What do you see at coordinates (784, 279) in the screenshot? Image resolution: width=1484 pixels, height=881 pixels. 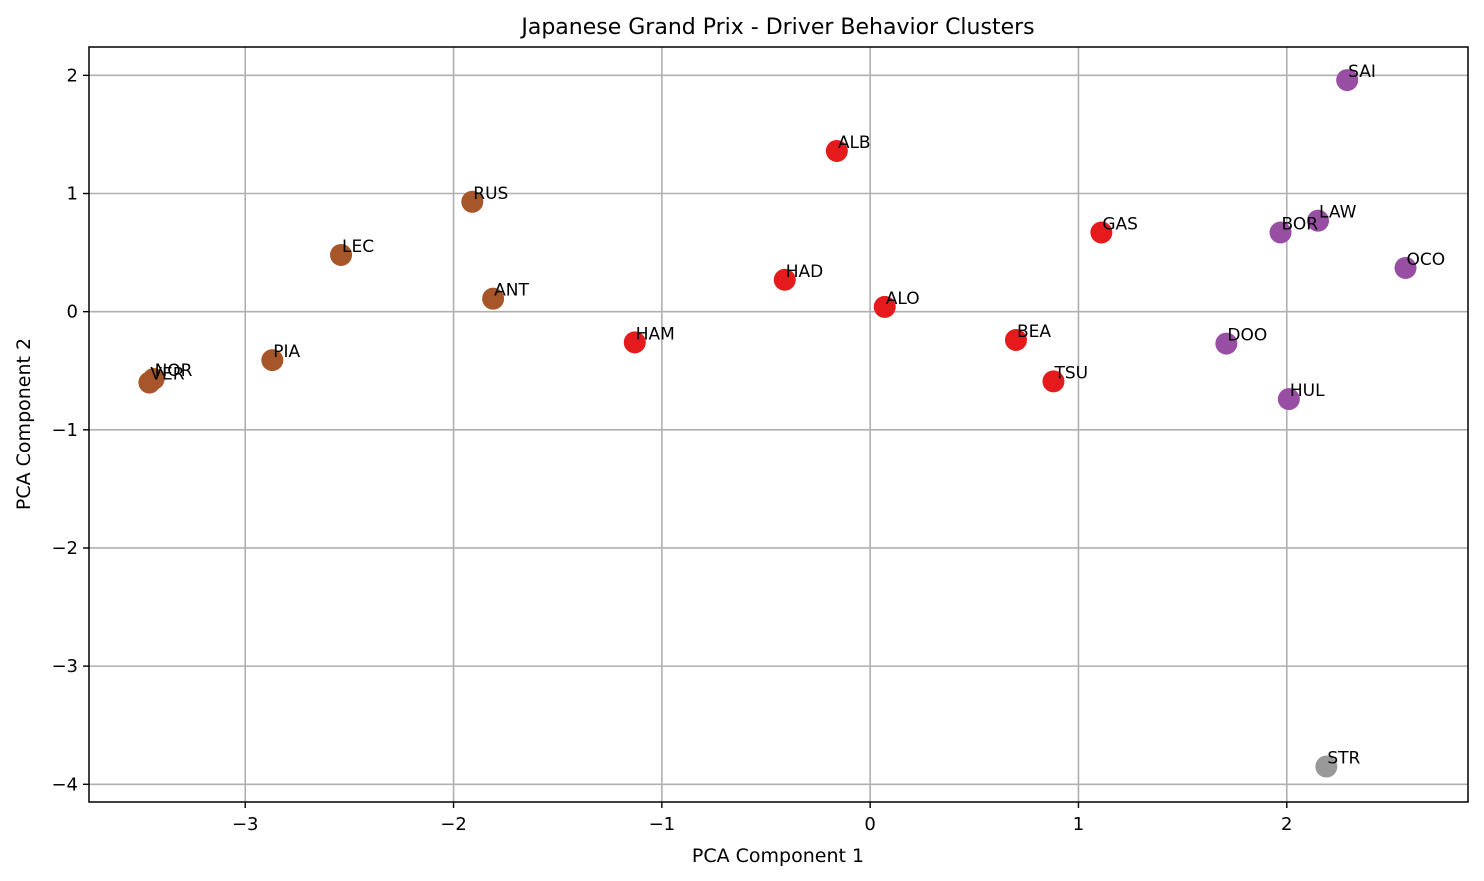 I see `data-point-had` at bounding box center [784, 279].